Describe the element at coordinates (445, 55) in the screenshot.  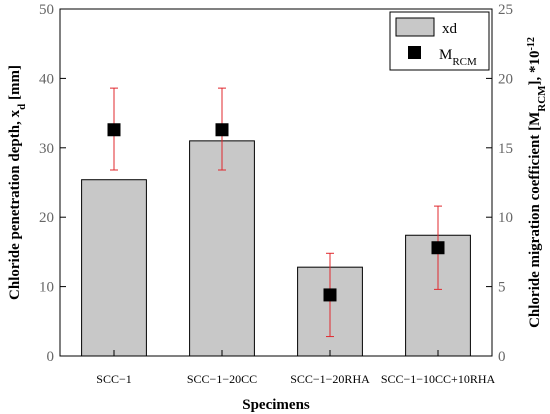
I see `legend-marker-label-main: M` at that location.